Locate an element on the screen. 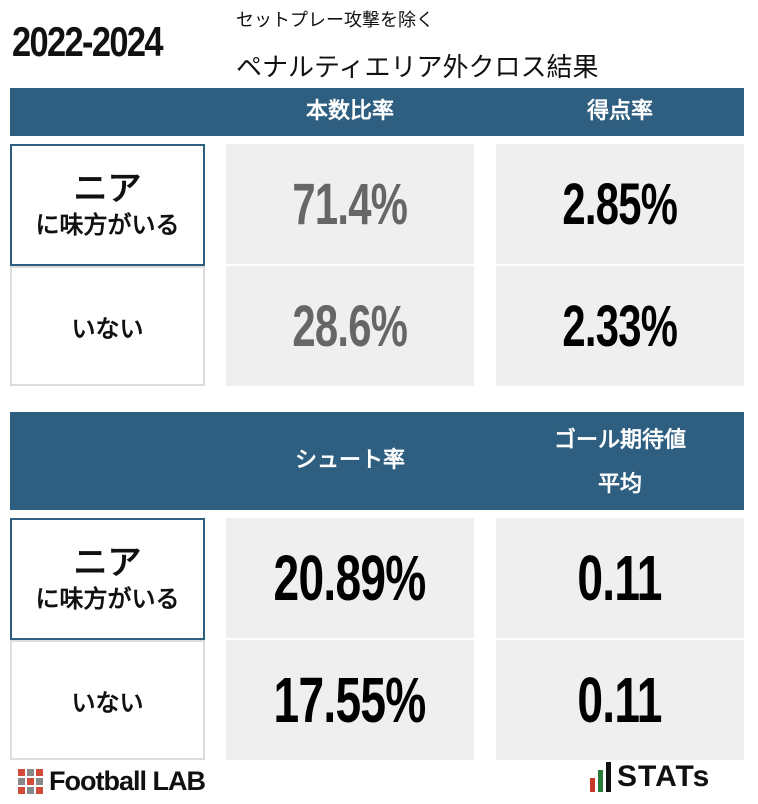 This screenshot has height=804, width=758. grid-logo-icon is located at coordinates (30, 781).